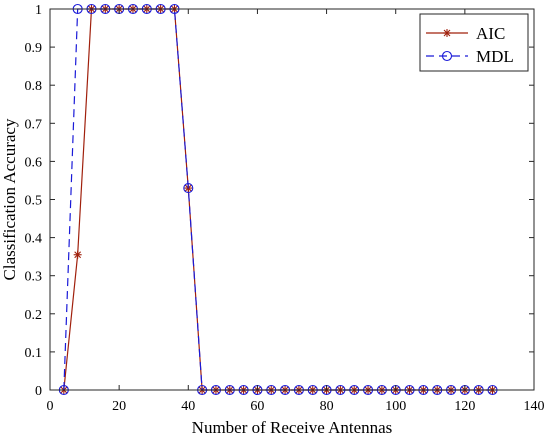  I want to click on y-tick-label: 0.7, so click(34, 124).